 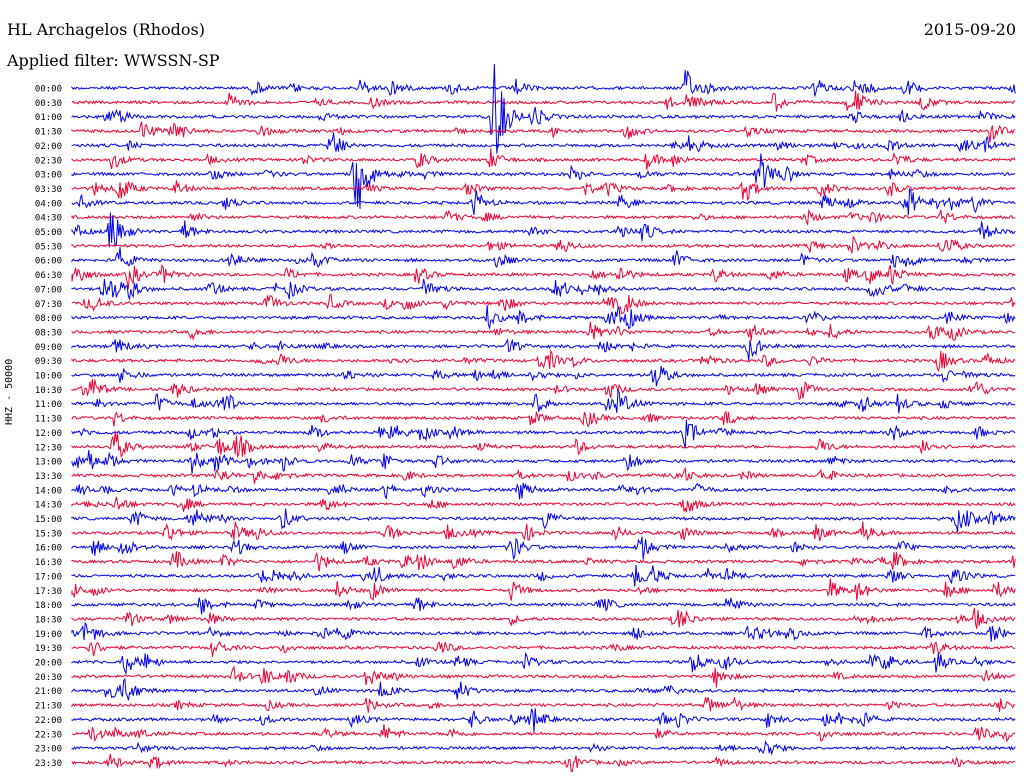 What do you see at coordinates (48, 348) in the screenshot?
I see `time-label: 09:00` at bounding box center [48, 348].